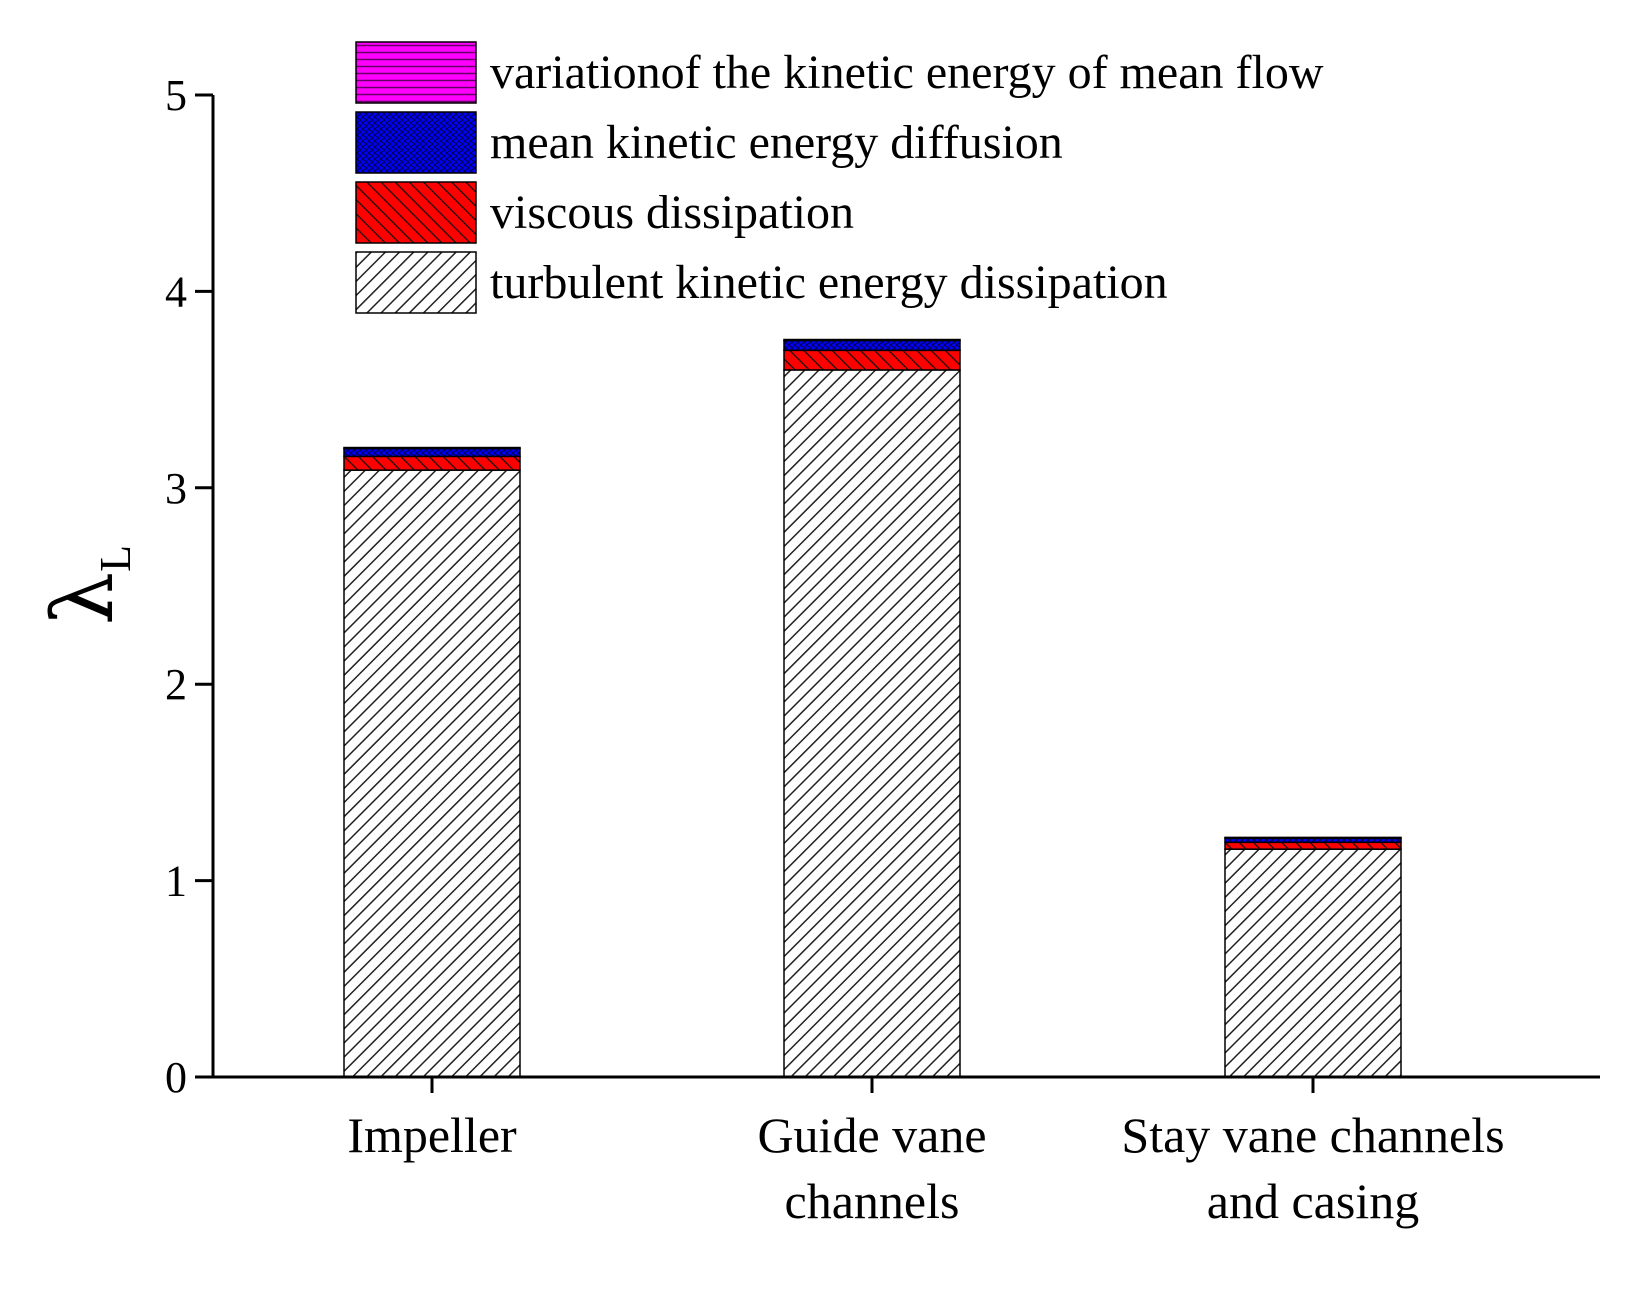  What do you see at coordinates (115, 558) in the screenshot?
I see `y-axis-label-subscript: L` at bounding box center [115, 558].